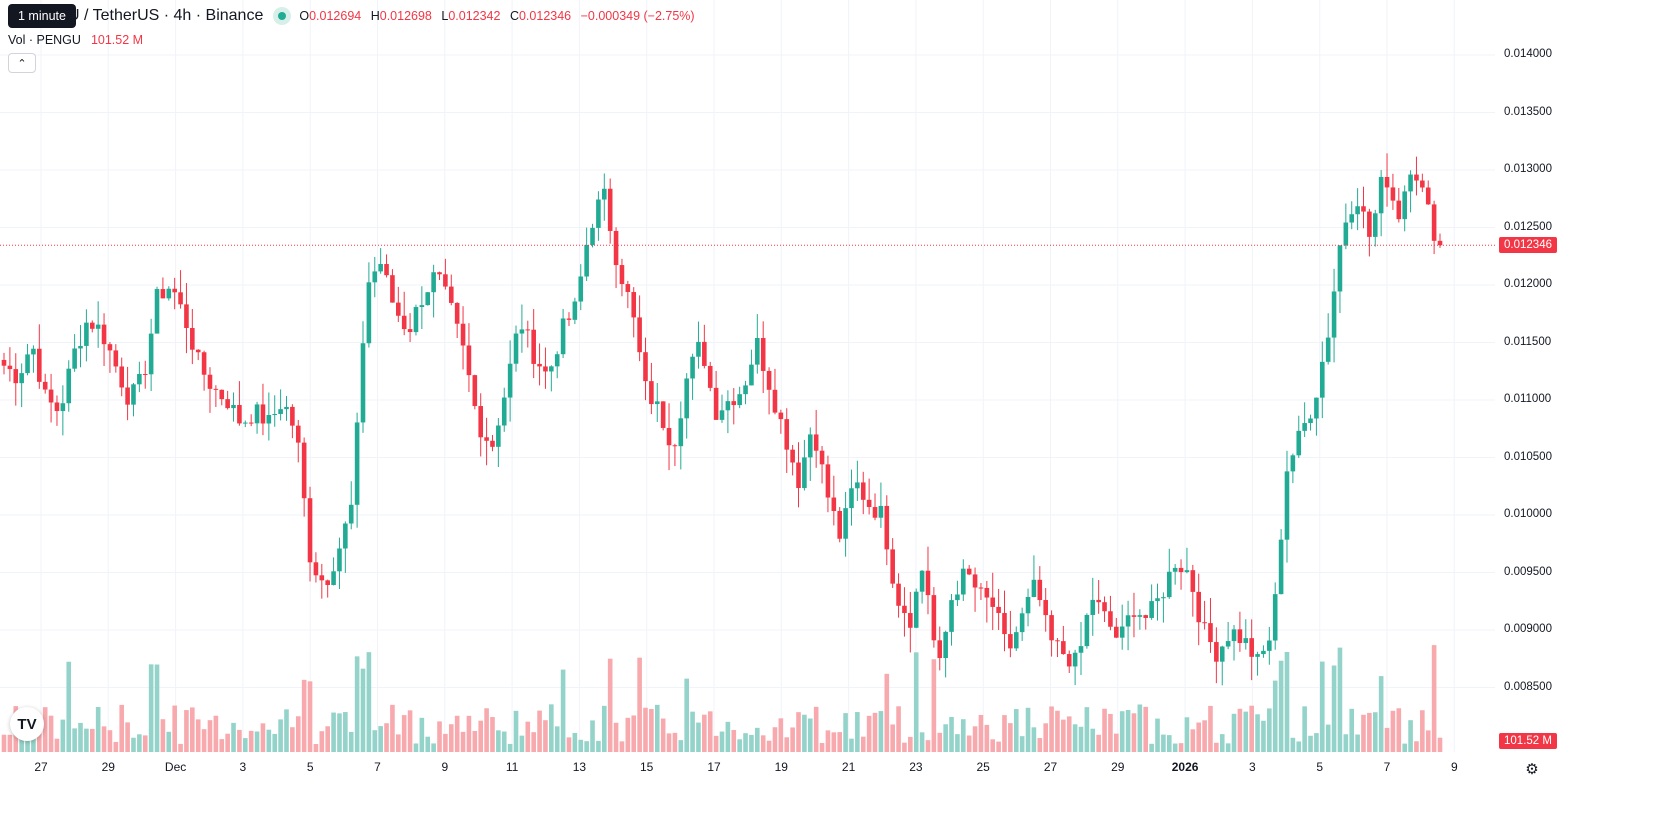 The height and width of the screenshot is (835, 1678). Describe the element at coordinates (1528, 686) in the screenshot. I see `price-tick-label: 0.008500` at that location.